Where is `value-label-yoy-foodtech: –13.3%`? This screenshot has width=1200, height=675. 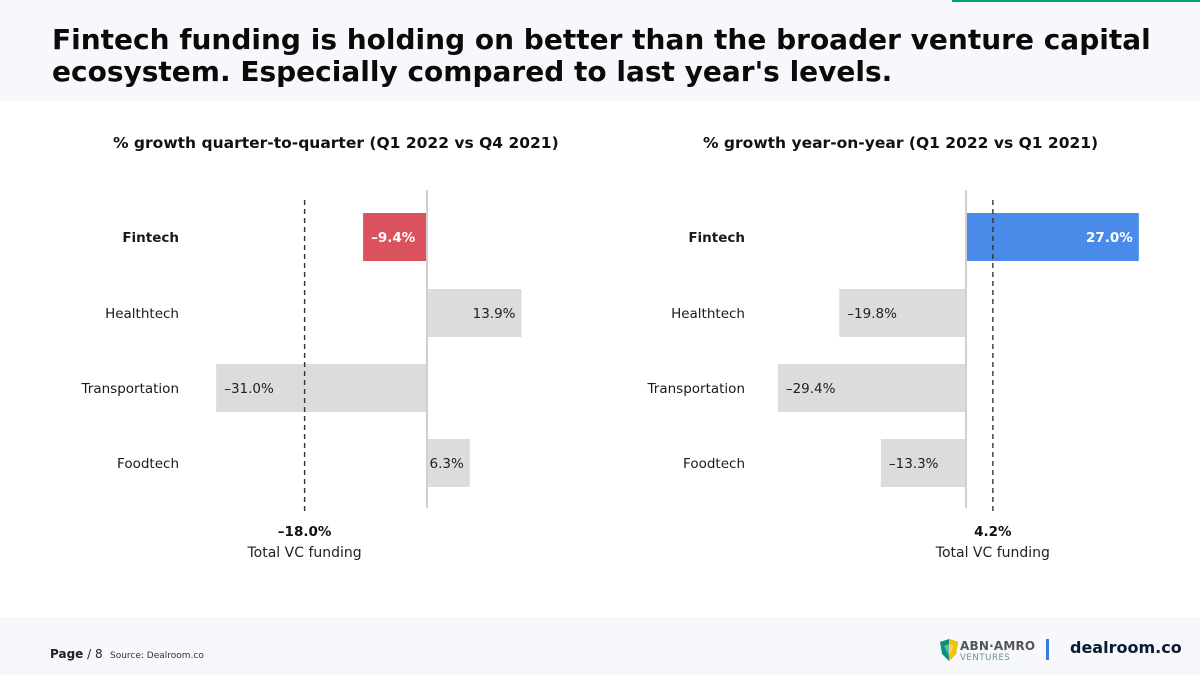
value-label-yoy-foodtech: –13.3% is located at coordinates (914, 464).